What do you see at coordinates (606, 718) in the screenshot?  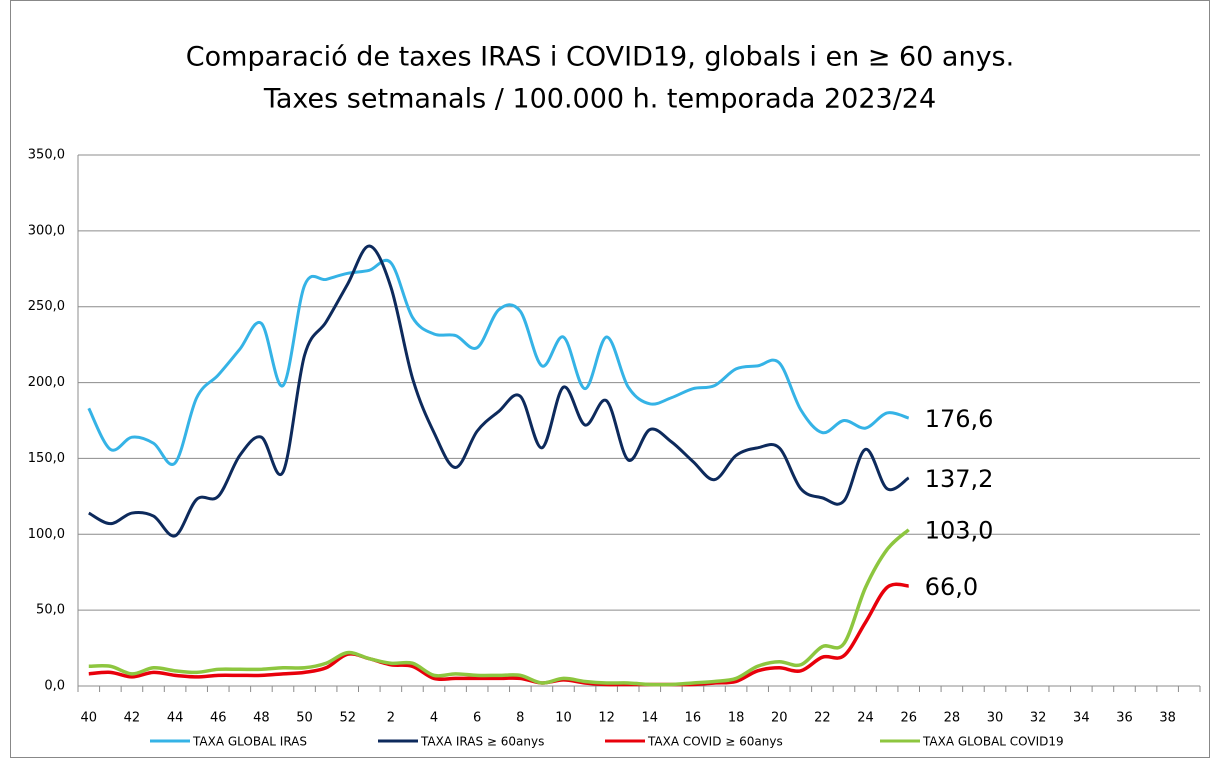 I see `x-tick-label: 12` at bounding box center [606, 718].